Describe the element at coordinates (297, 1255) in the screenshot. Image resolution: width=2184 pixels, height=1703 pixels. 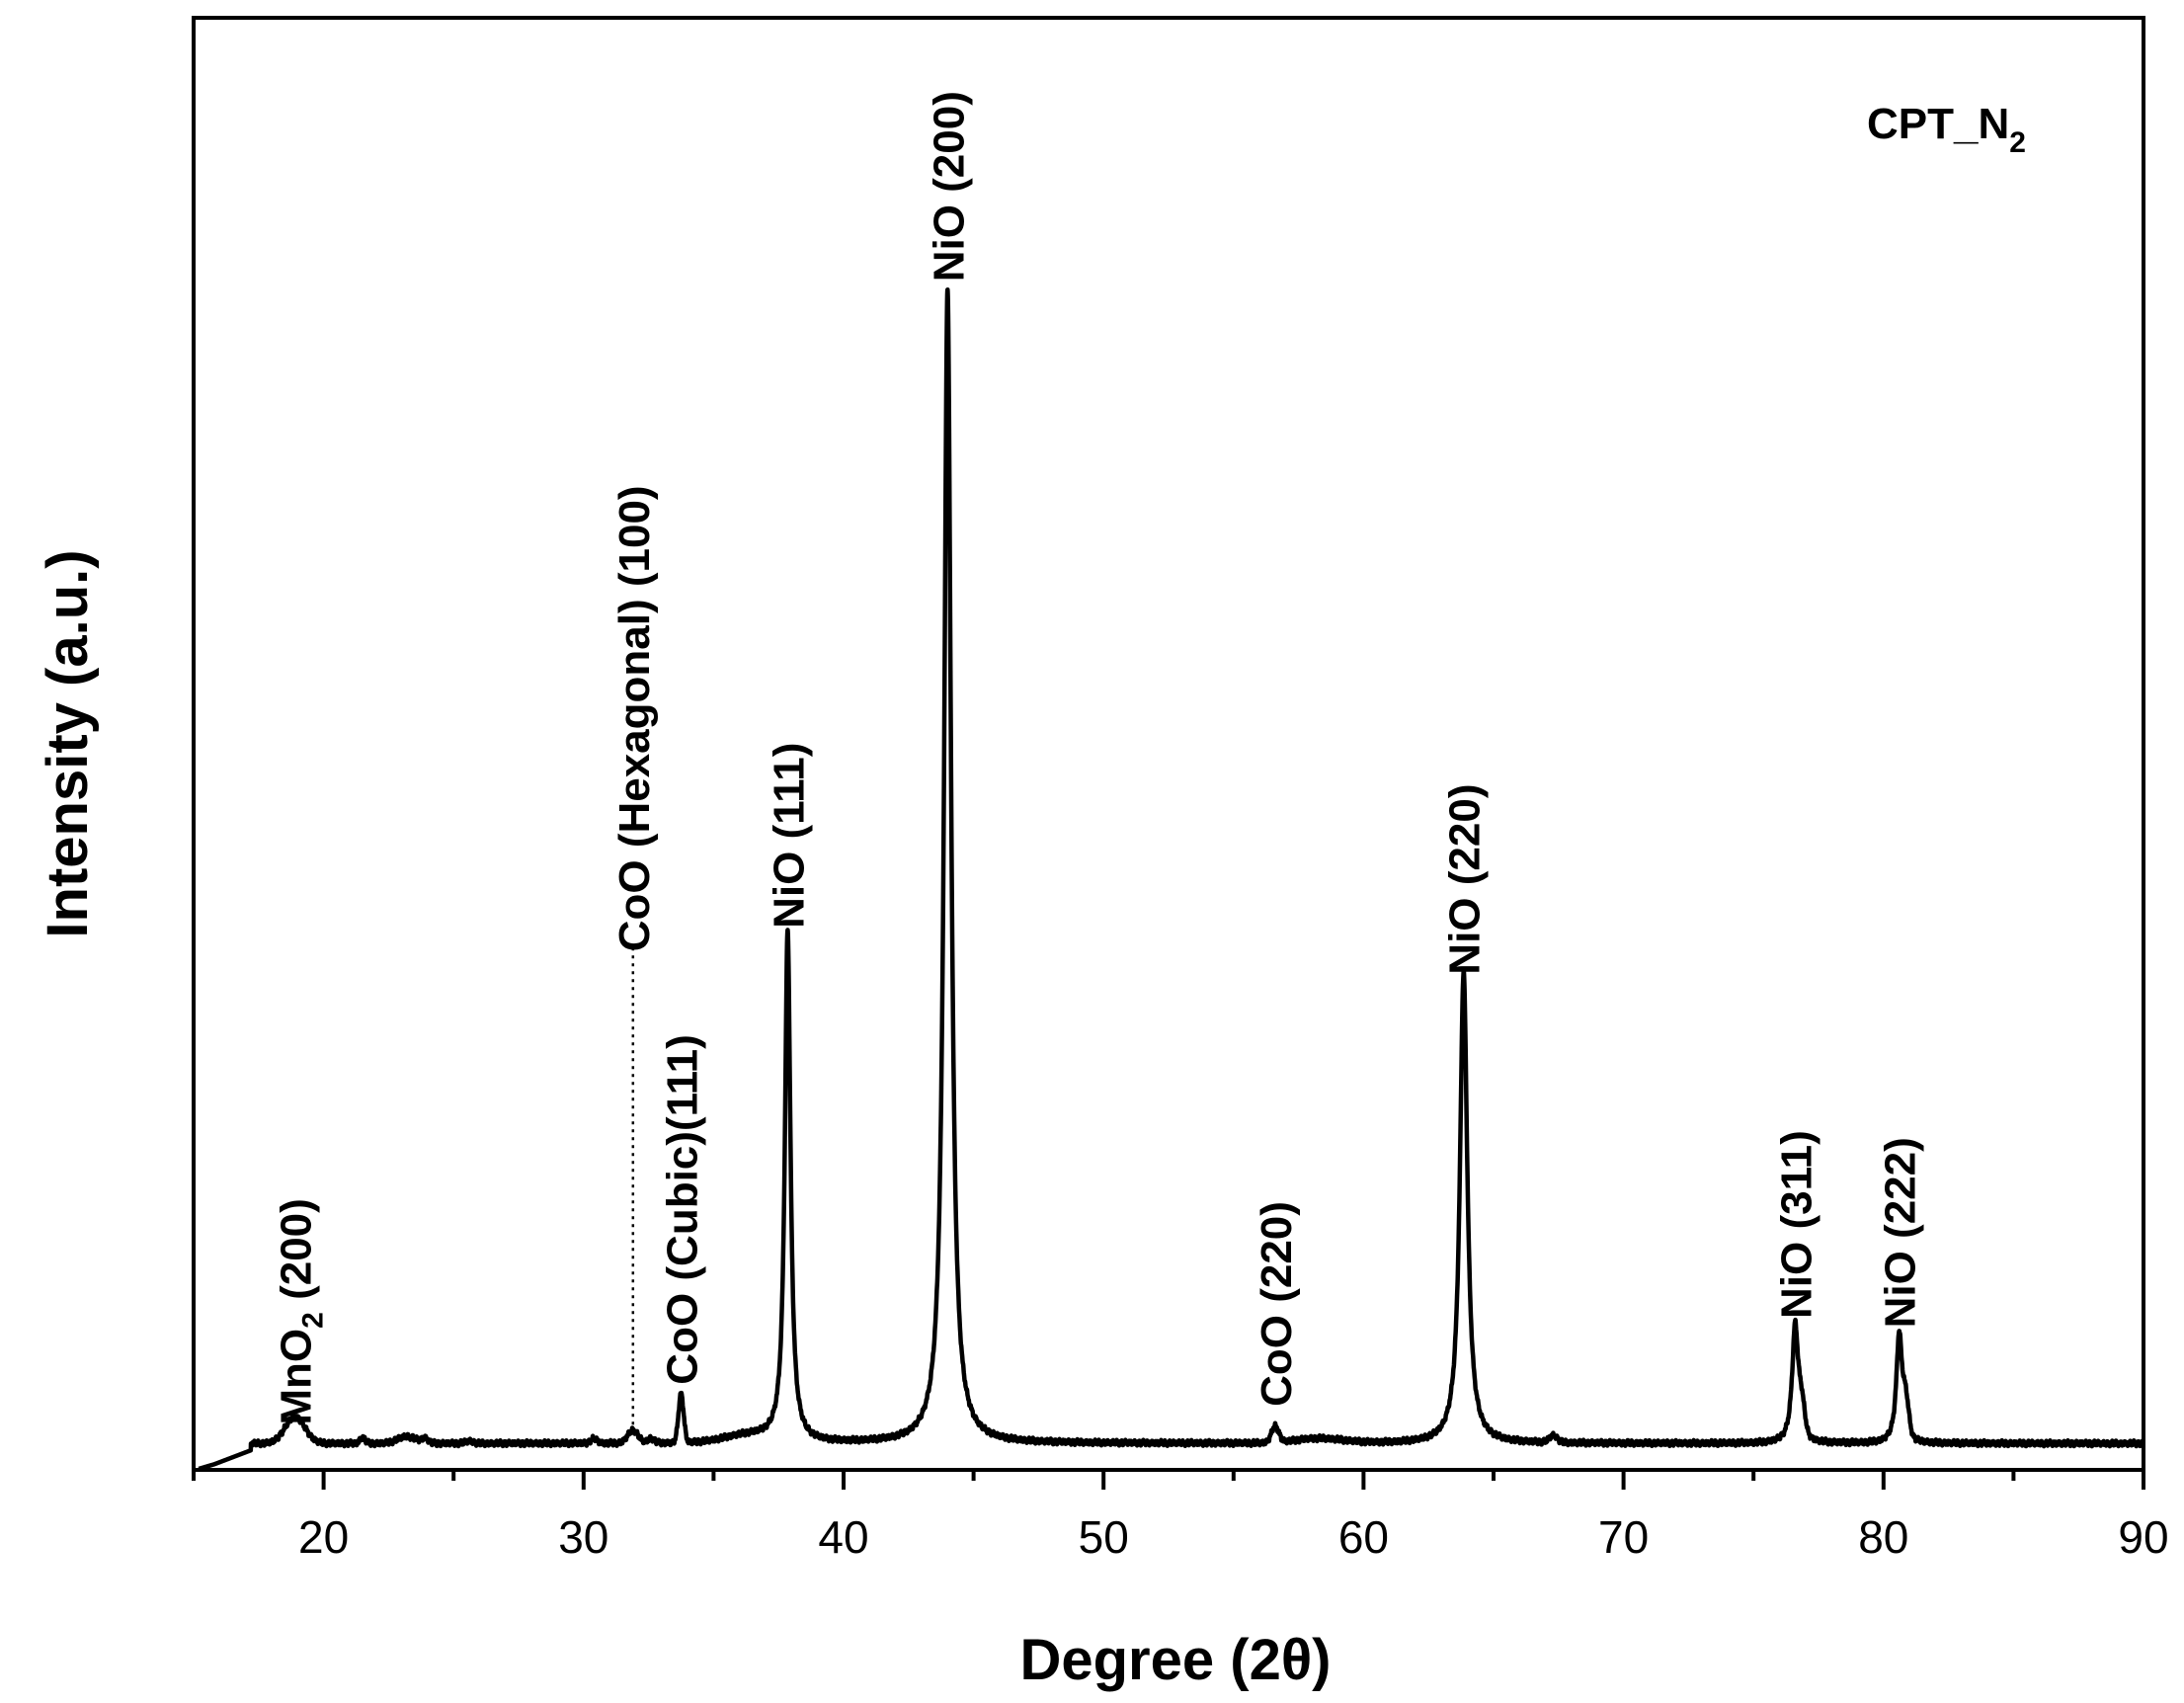
I see `peak-label-text: (200)` at that location.